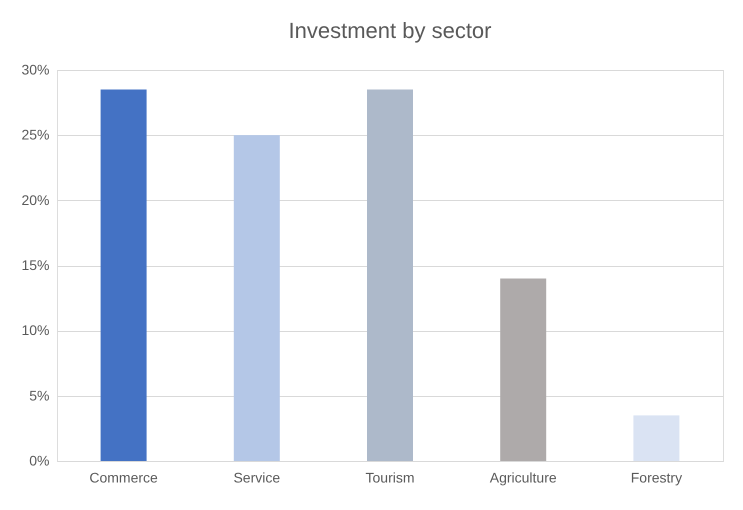 This screenshot has width=743, height=510. Describe the element at coordinates (390, 478) in the screenshot. I see `x-tick-label: Tourism` at that location.